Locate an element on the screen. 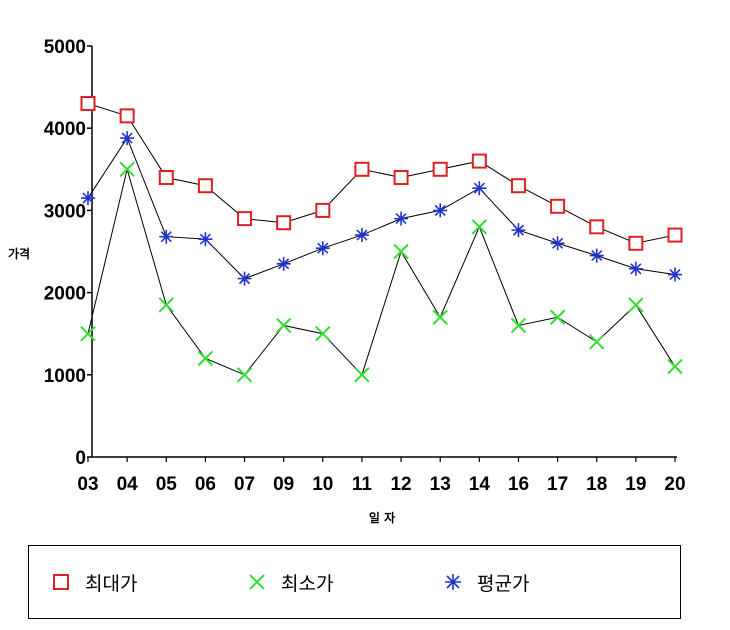  x-tick-label: 17 is located at coordinates (557, 484).